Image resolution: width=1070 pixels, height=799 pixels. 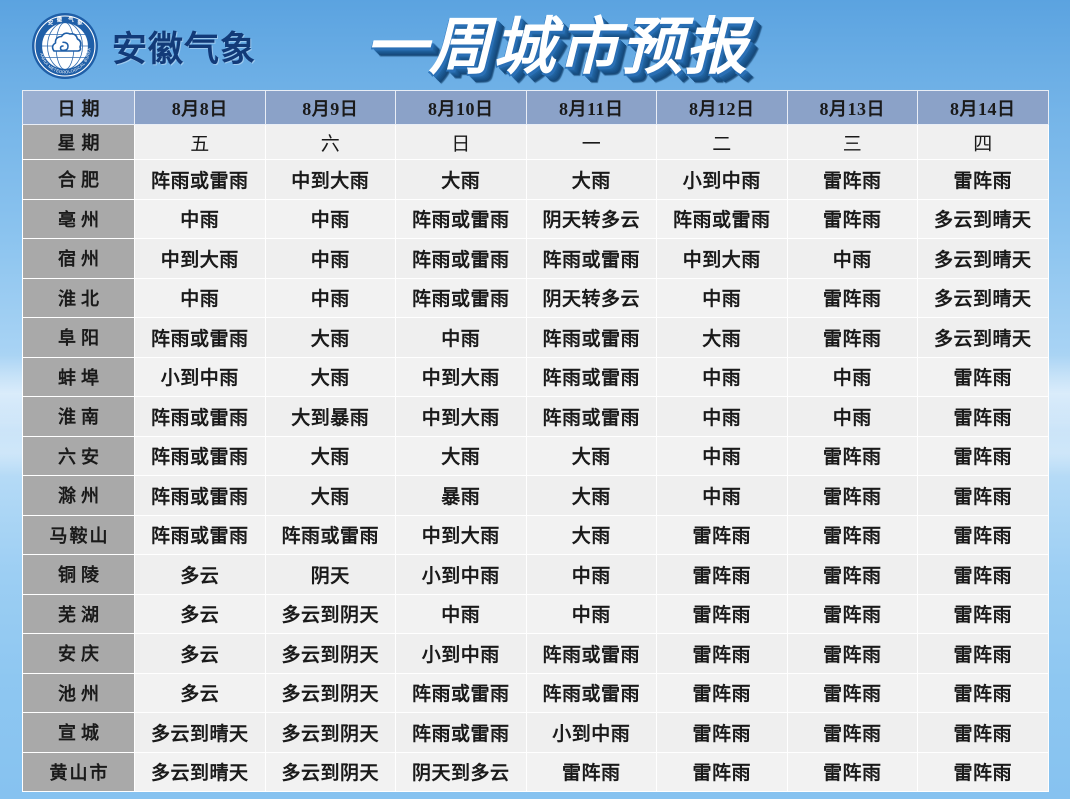 What do you see at coordinates (852, 107) in the screenshot?
I see `date-header-cell: 8月13日` at bounding box center [852, 107].